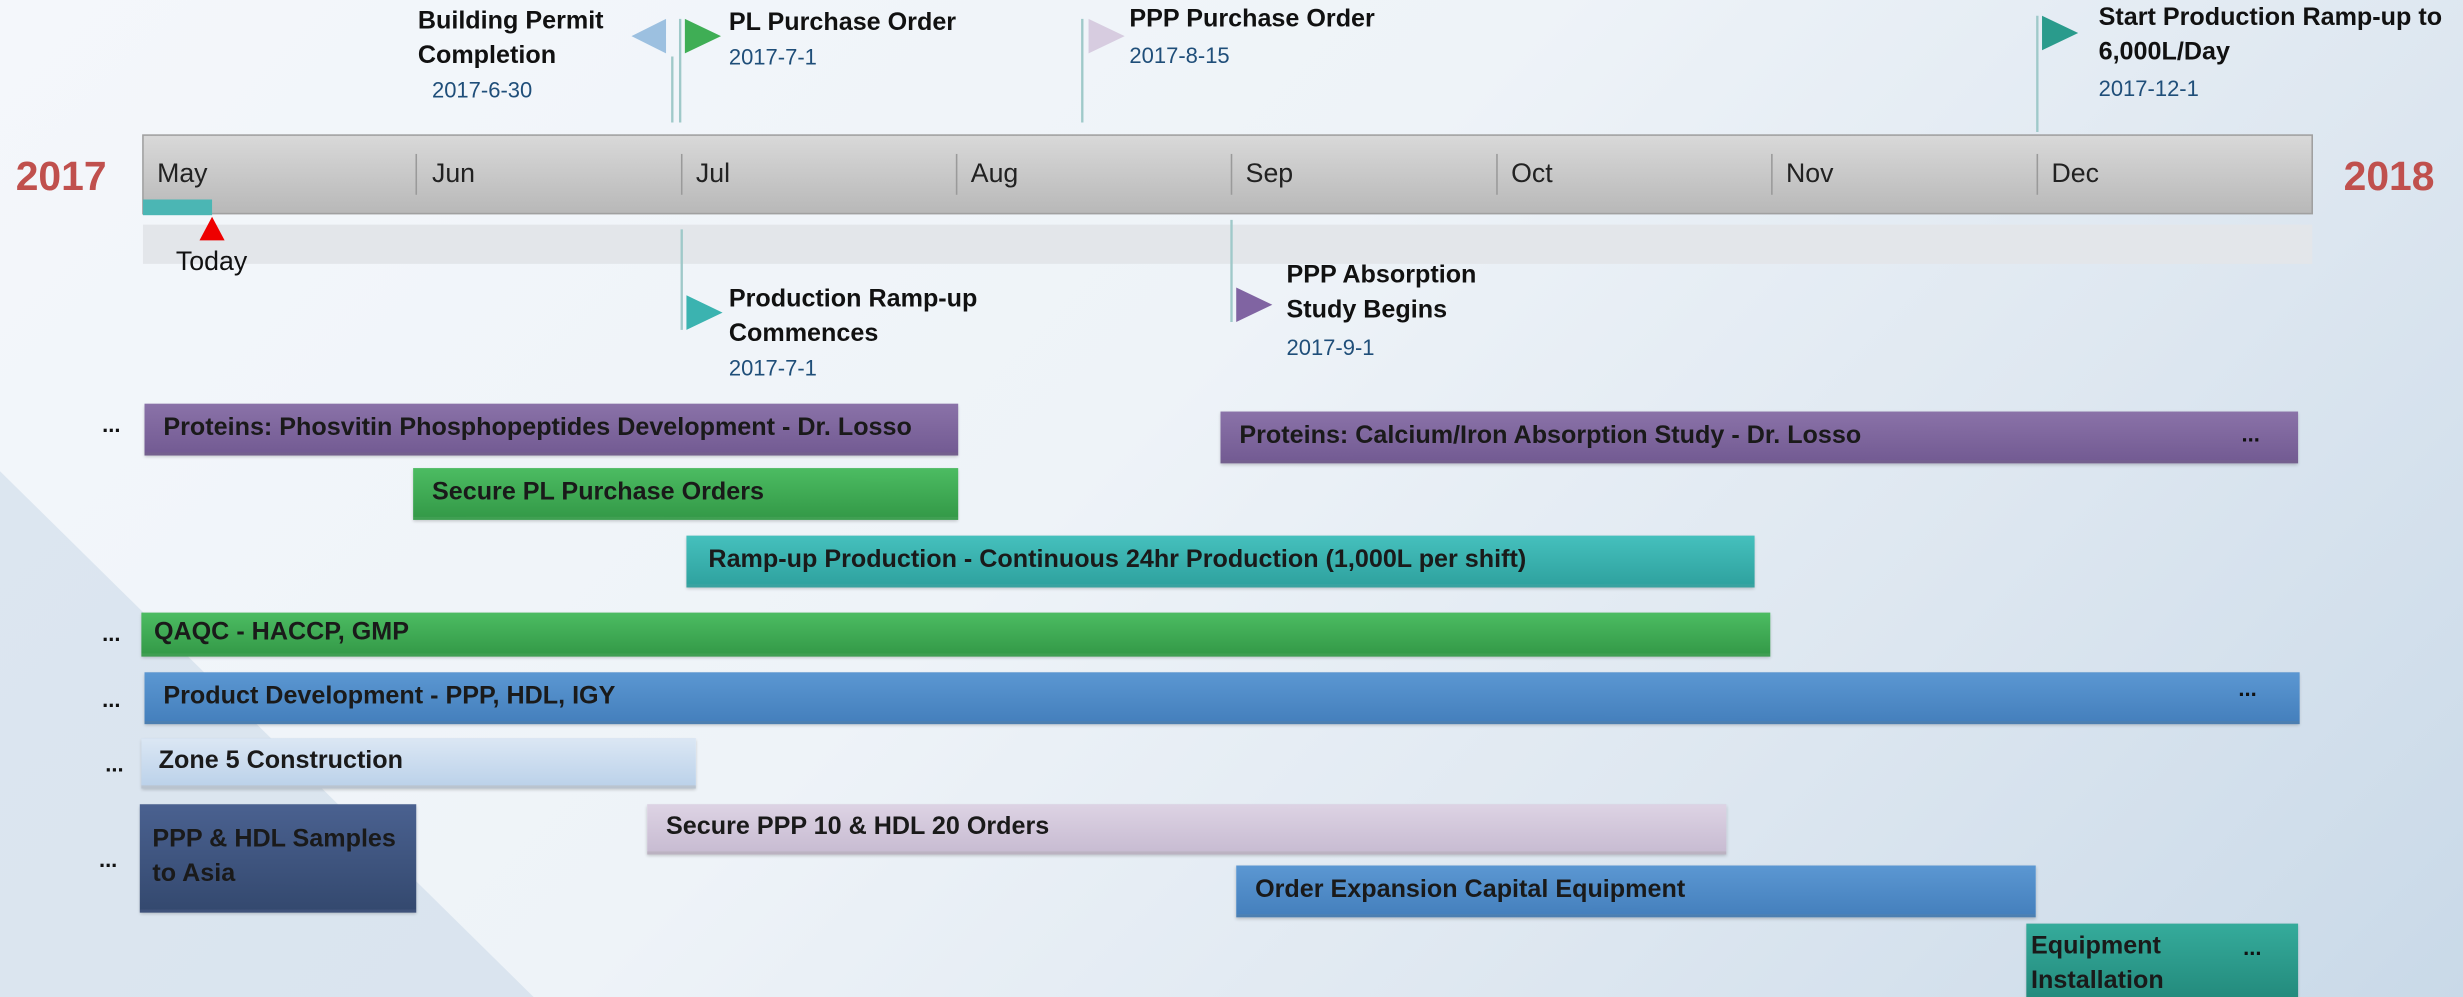  Describe the element at coordinates (1381, 293) in the screenshot. I see `milestone-title: PPP Absorption Study Begins` at that location.